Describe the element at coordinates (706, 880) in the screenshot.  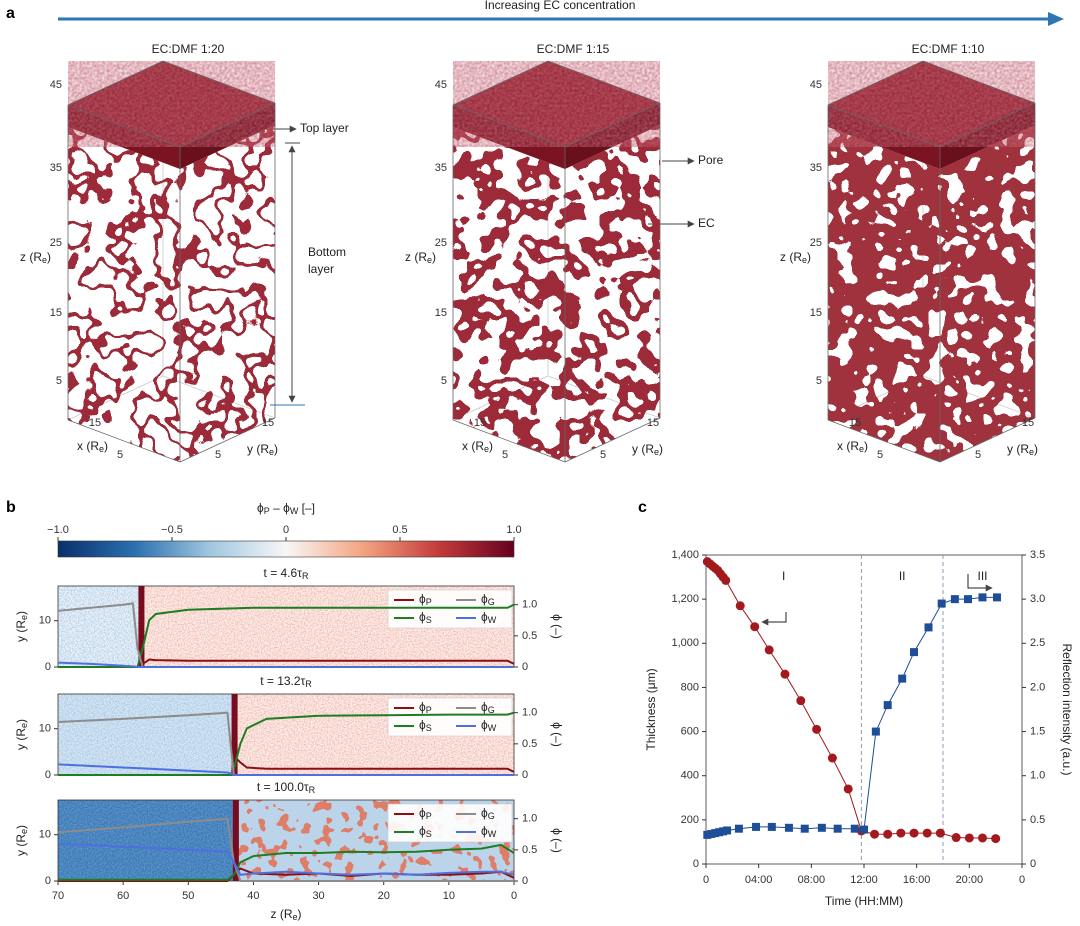
I see `x-tick-label: 0` at that location.